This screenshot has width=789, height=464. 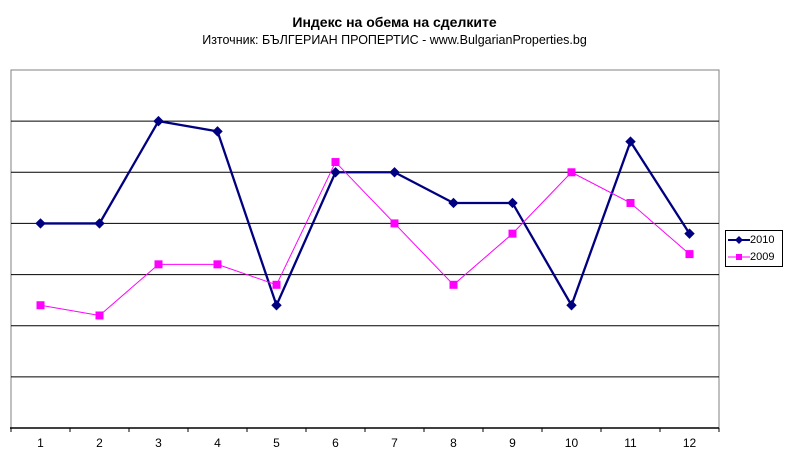 What do you see at coordinates (762, 240) in the screenshot?
I see `legend-label-2010: 2010` at bounding box center [762, 240].